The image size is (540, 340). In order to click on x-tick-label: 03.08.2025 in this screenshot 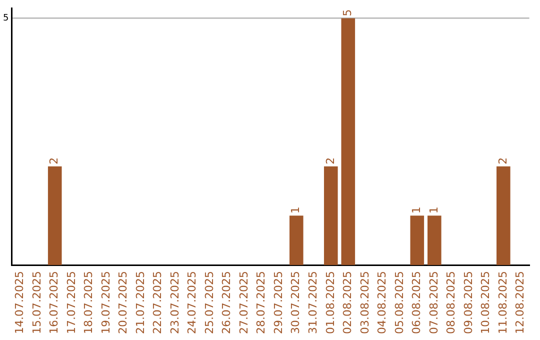, I will do `click(365, 302)`.